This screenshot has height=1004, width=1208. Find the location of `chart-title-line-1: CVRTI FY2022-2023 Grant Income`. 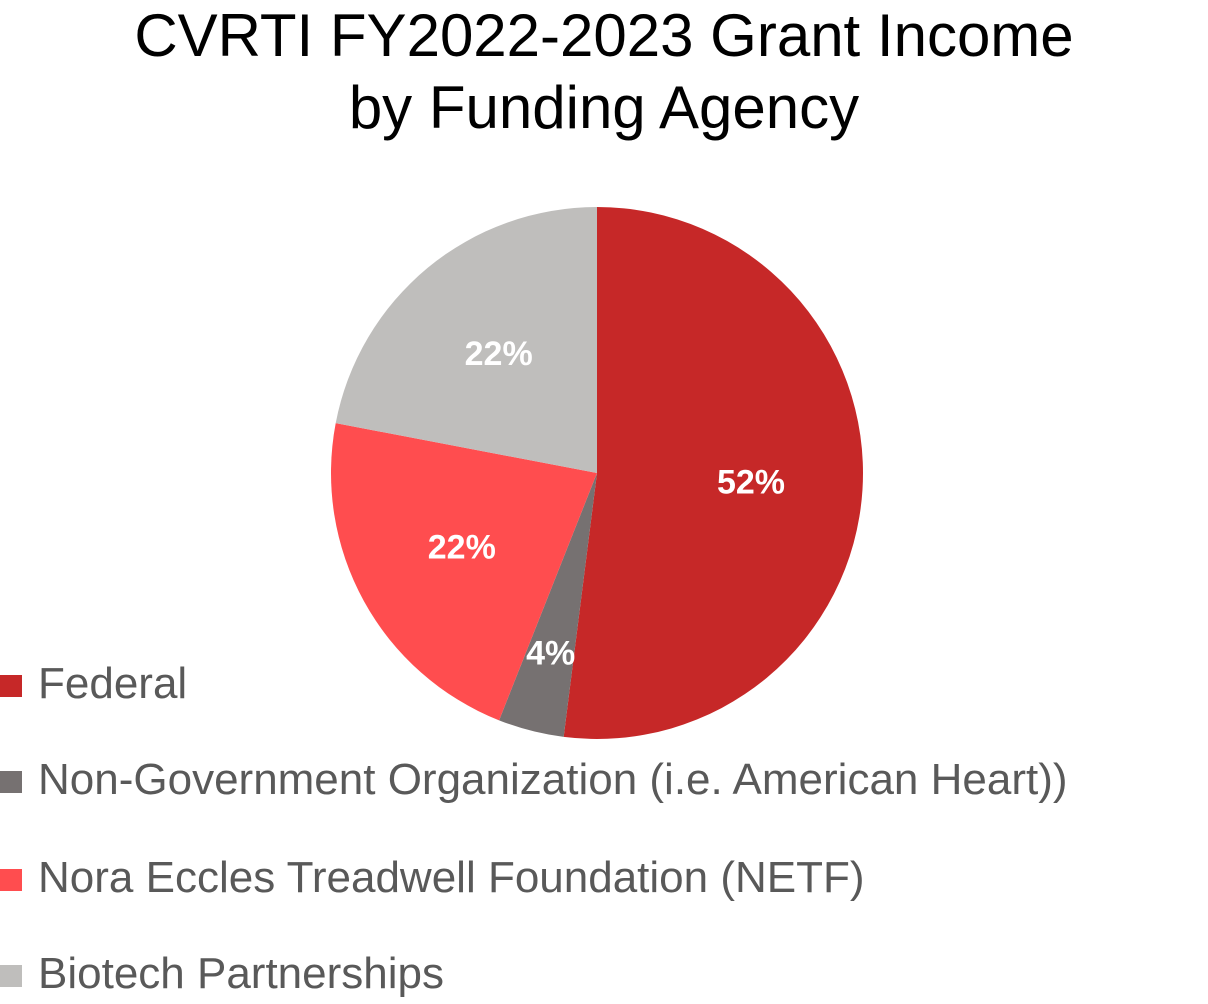

chart-title-line-1: CVRTI FY2022-2023 Grant Income is located at coordinates (604, 35).